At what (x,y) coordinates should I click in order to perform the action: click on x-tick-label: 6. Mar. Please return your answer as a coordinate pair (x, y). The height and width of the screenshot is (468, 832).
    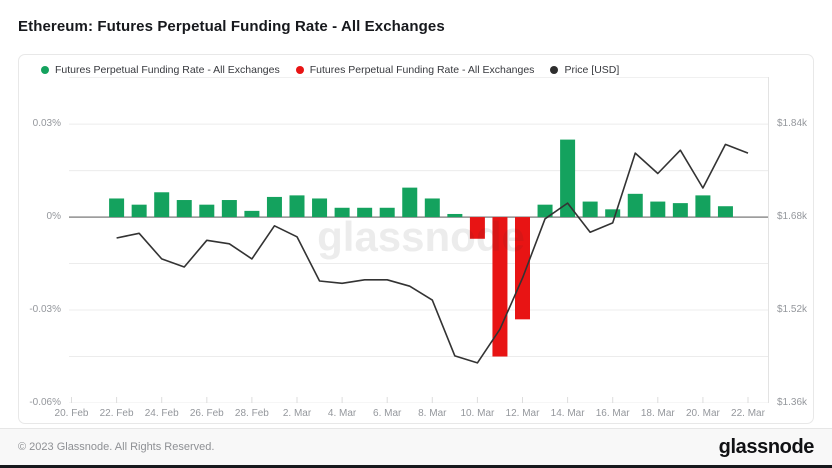
    Looking at the image, I should click on (387, 413).